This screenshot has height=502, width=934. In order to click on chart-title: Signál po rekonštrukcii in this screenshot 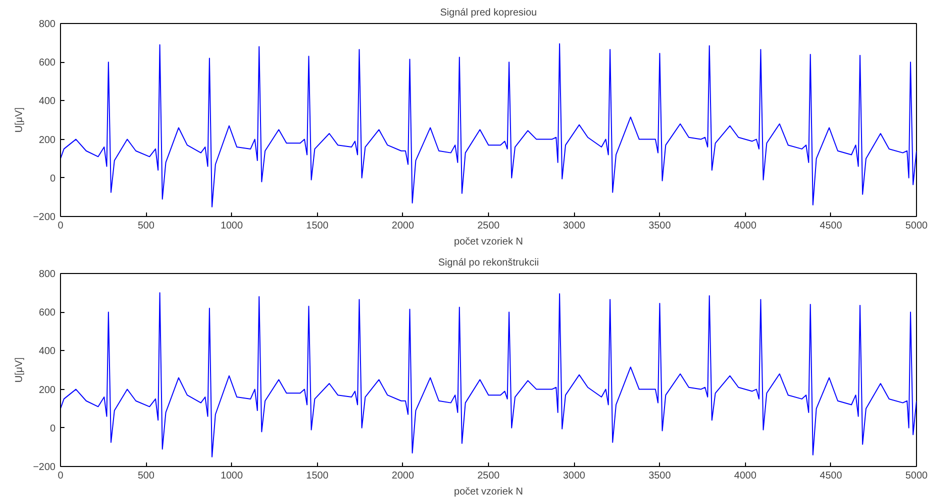, I will do `click(488, 263)`.